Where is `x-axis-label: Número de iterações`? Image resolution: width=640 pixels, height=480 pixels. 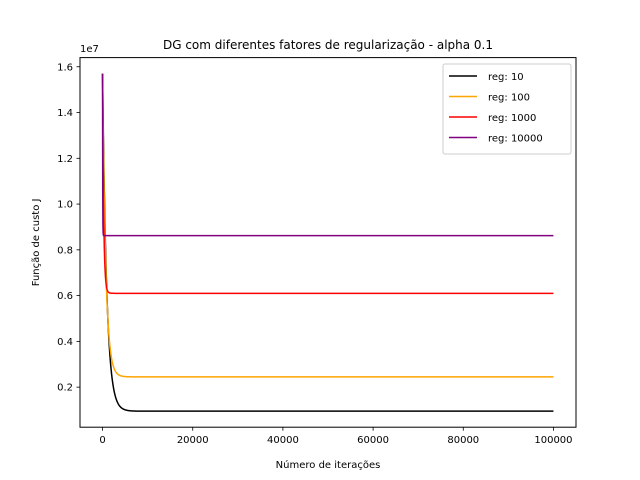 x-axis-label: Número de iterações is located at coordinates (328, 465).